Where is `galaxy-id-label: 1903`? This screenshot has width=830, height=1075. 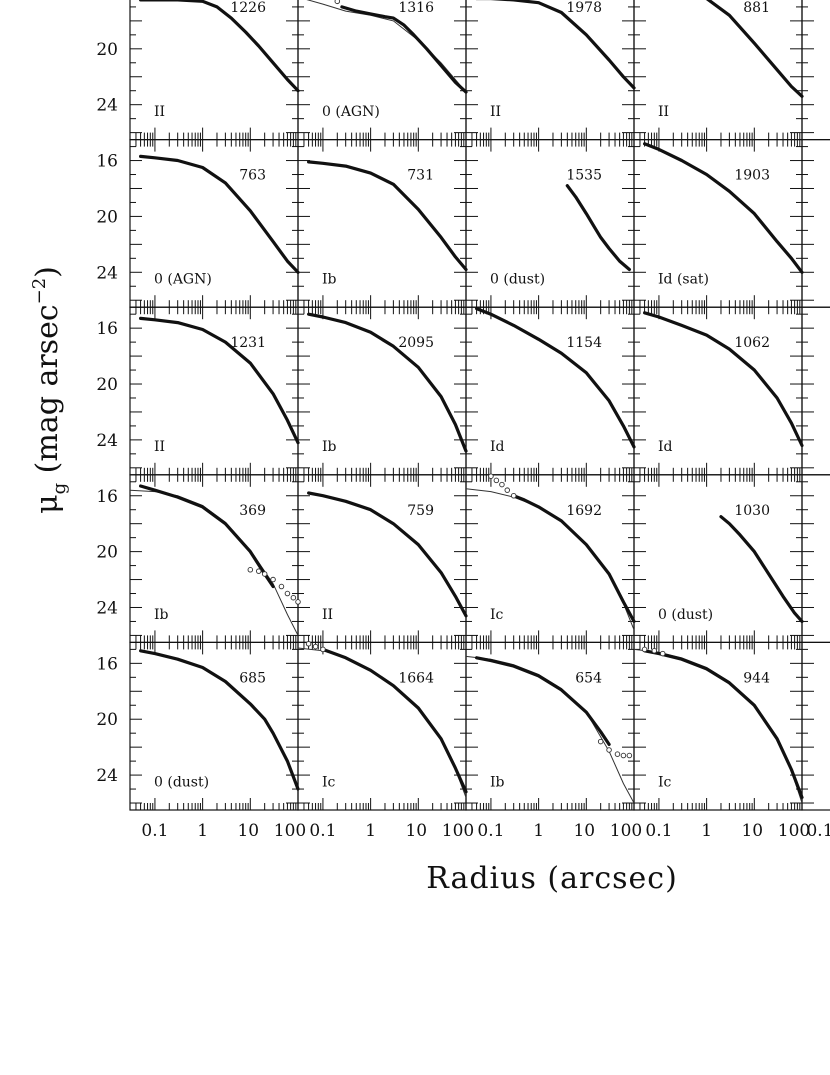 galaxy-id-label: 1903 is located at coordinates (752, 176).